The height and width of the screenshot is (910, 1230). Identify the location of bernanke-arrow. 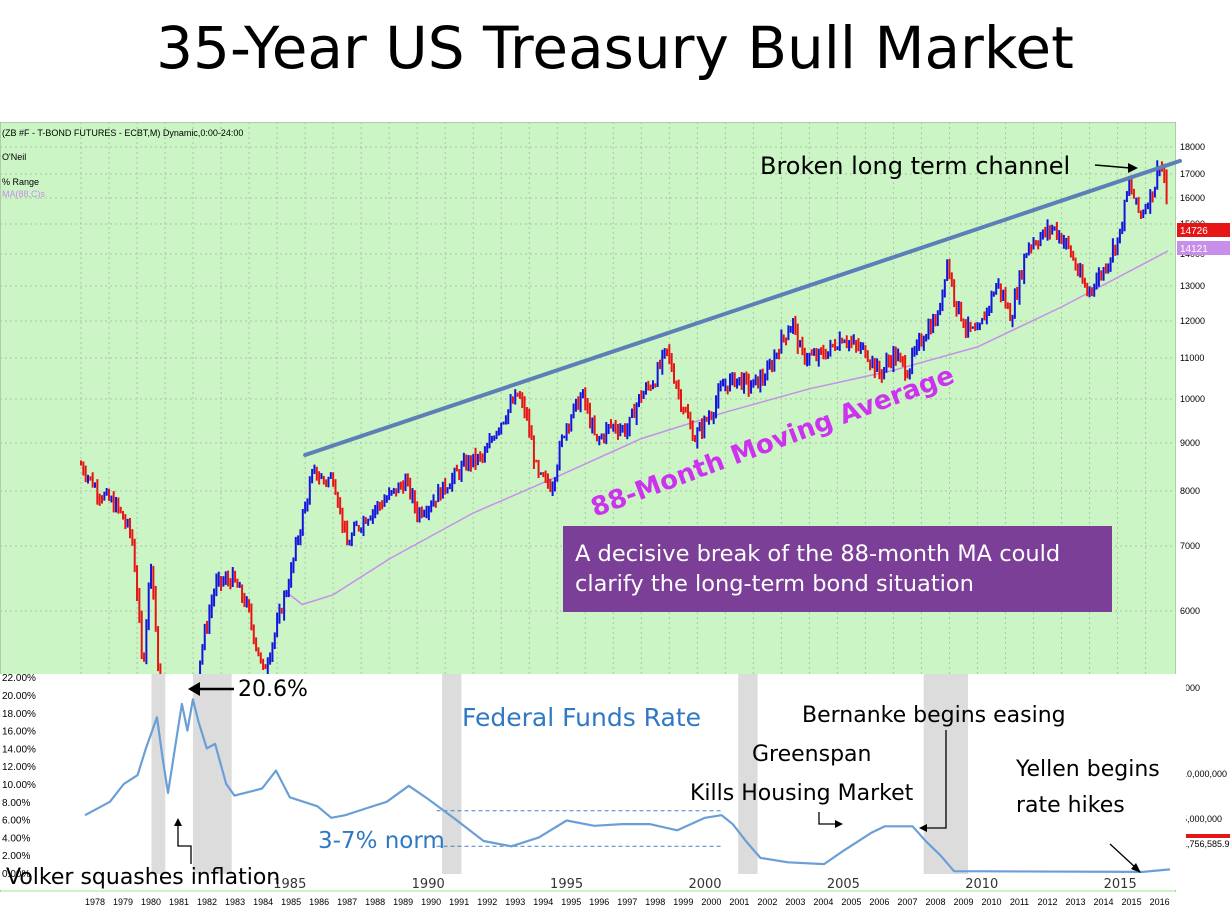
(936, 779).